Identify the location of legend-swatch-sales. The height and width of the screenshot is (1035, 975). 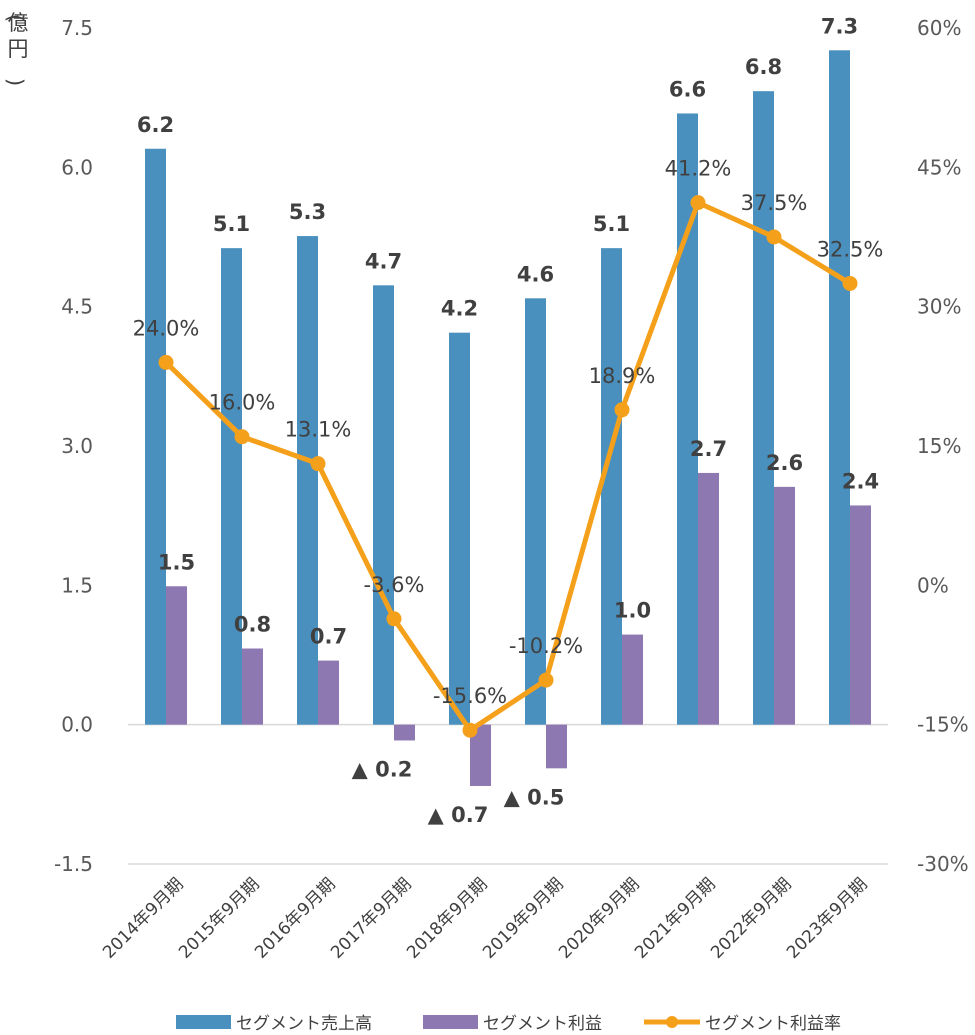
(203, 1022).